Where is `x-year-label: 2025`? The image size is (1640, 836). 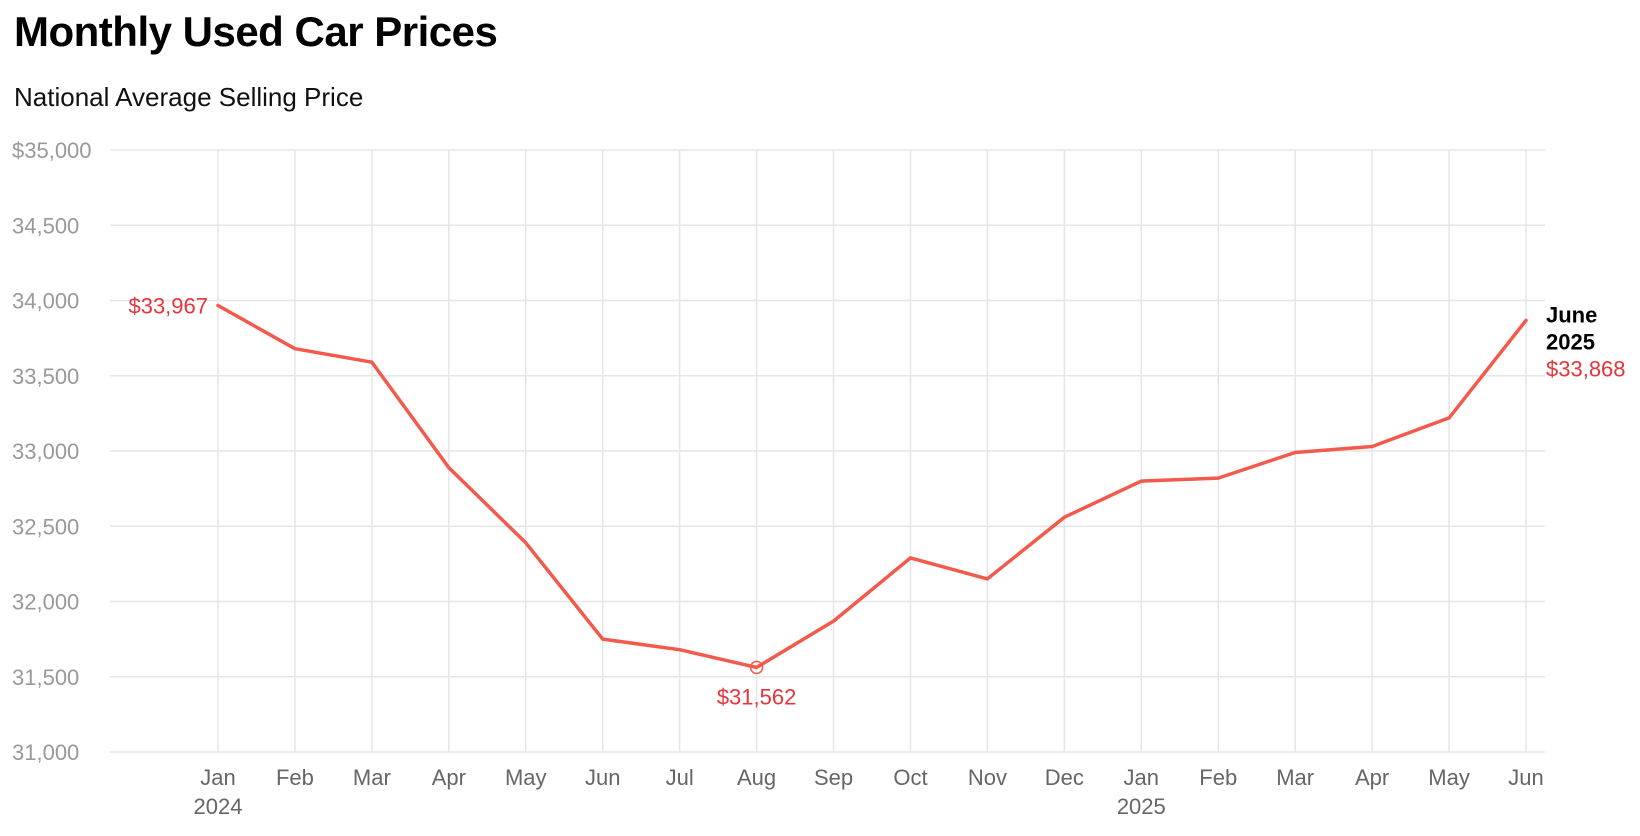
x-year-label: 2025 is located at coordinates (1141, 806).